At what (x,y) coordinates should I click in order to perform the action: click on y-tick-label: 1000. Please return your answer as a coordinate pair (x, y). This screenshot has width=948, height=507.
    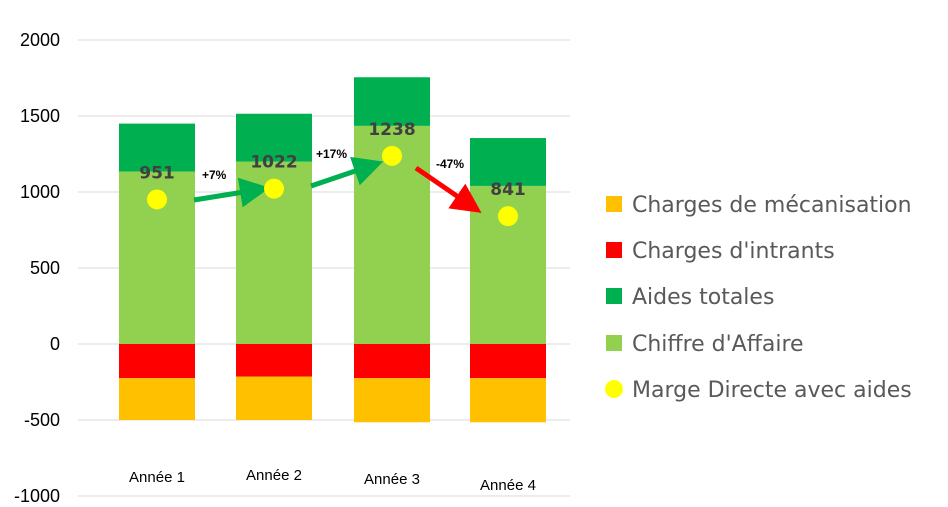
    Looking at the image, I should click on (40, 192).